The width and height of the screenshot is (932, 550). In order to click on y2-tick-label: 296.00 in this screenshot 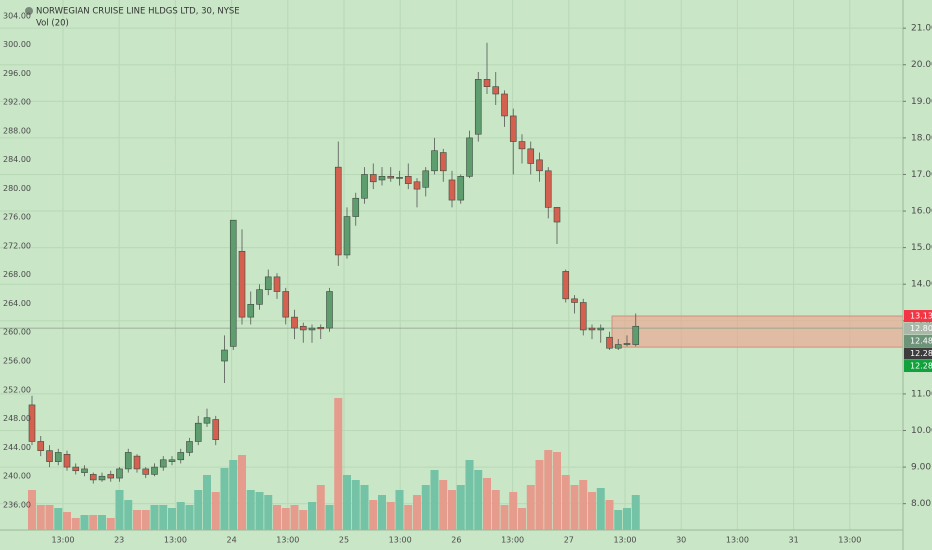, I will do `click(17, 73)`.